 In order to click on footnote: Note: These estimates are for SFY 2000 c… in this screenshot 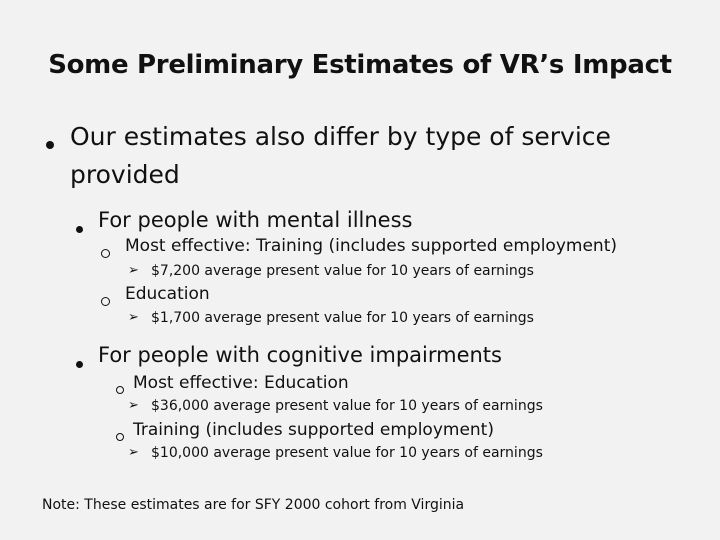, I will do `click(253, 505)`.